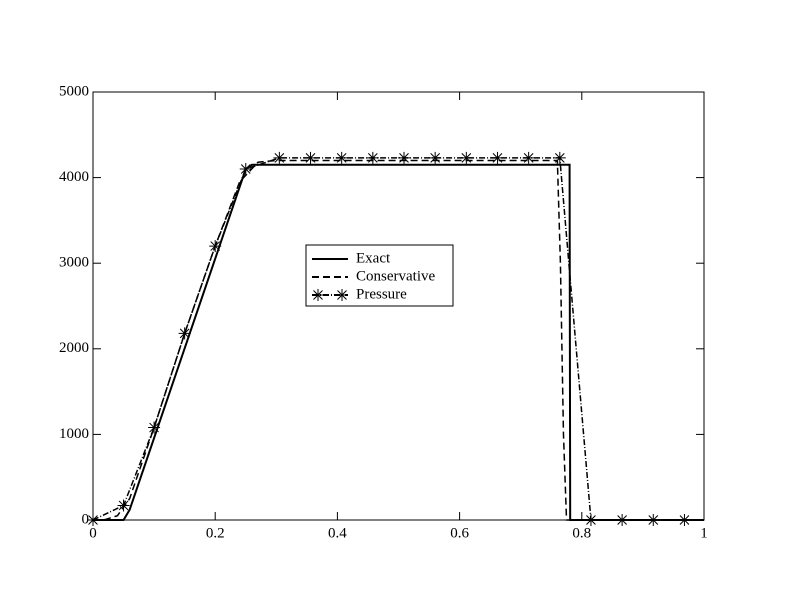  Describe the element at coordinates (381, 294) in the screenshot. I see `legend-label: Pressure` at that location.